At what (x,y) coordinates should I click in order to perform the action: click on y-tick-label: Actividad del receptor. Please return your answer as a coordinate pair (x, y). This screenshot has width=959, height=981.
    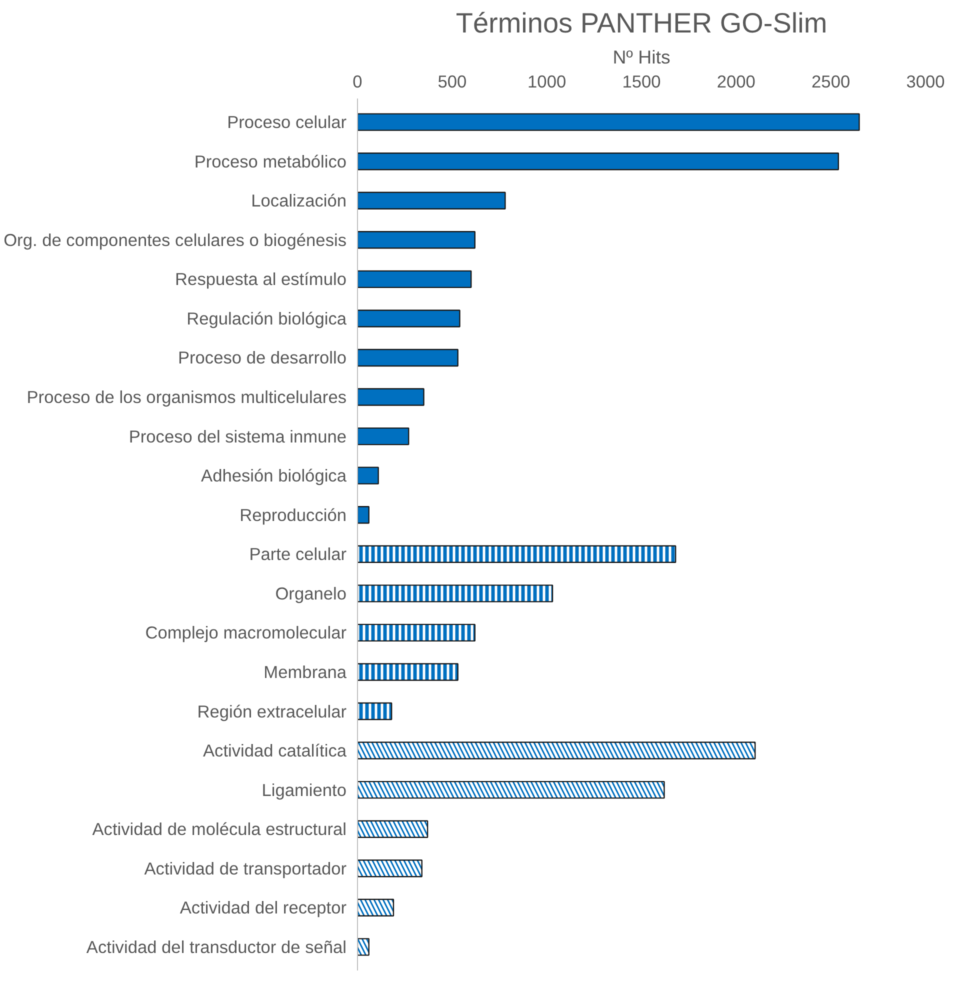
    Looking at the image, I should click on (263, 908).